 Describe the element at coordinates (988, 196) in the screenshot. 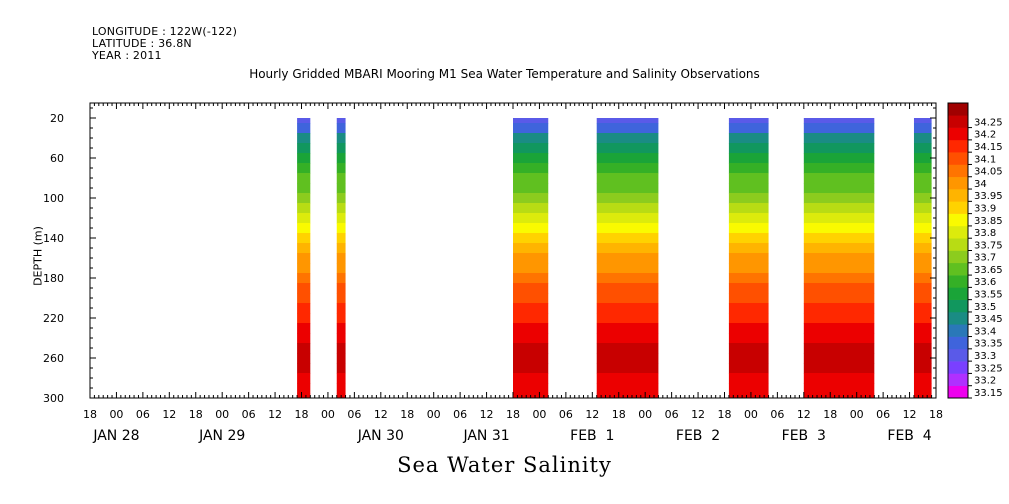

I see `colorbar-label: 33.95` at that location.